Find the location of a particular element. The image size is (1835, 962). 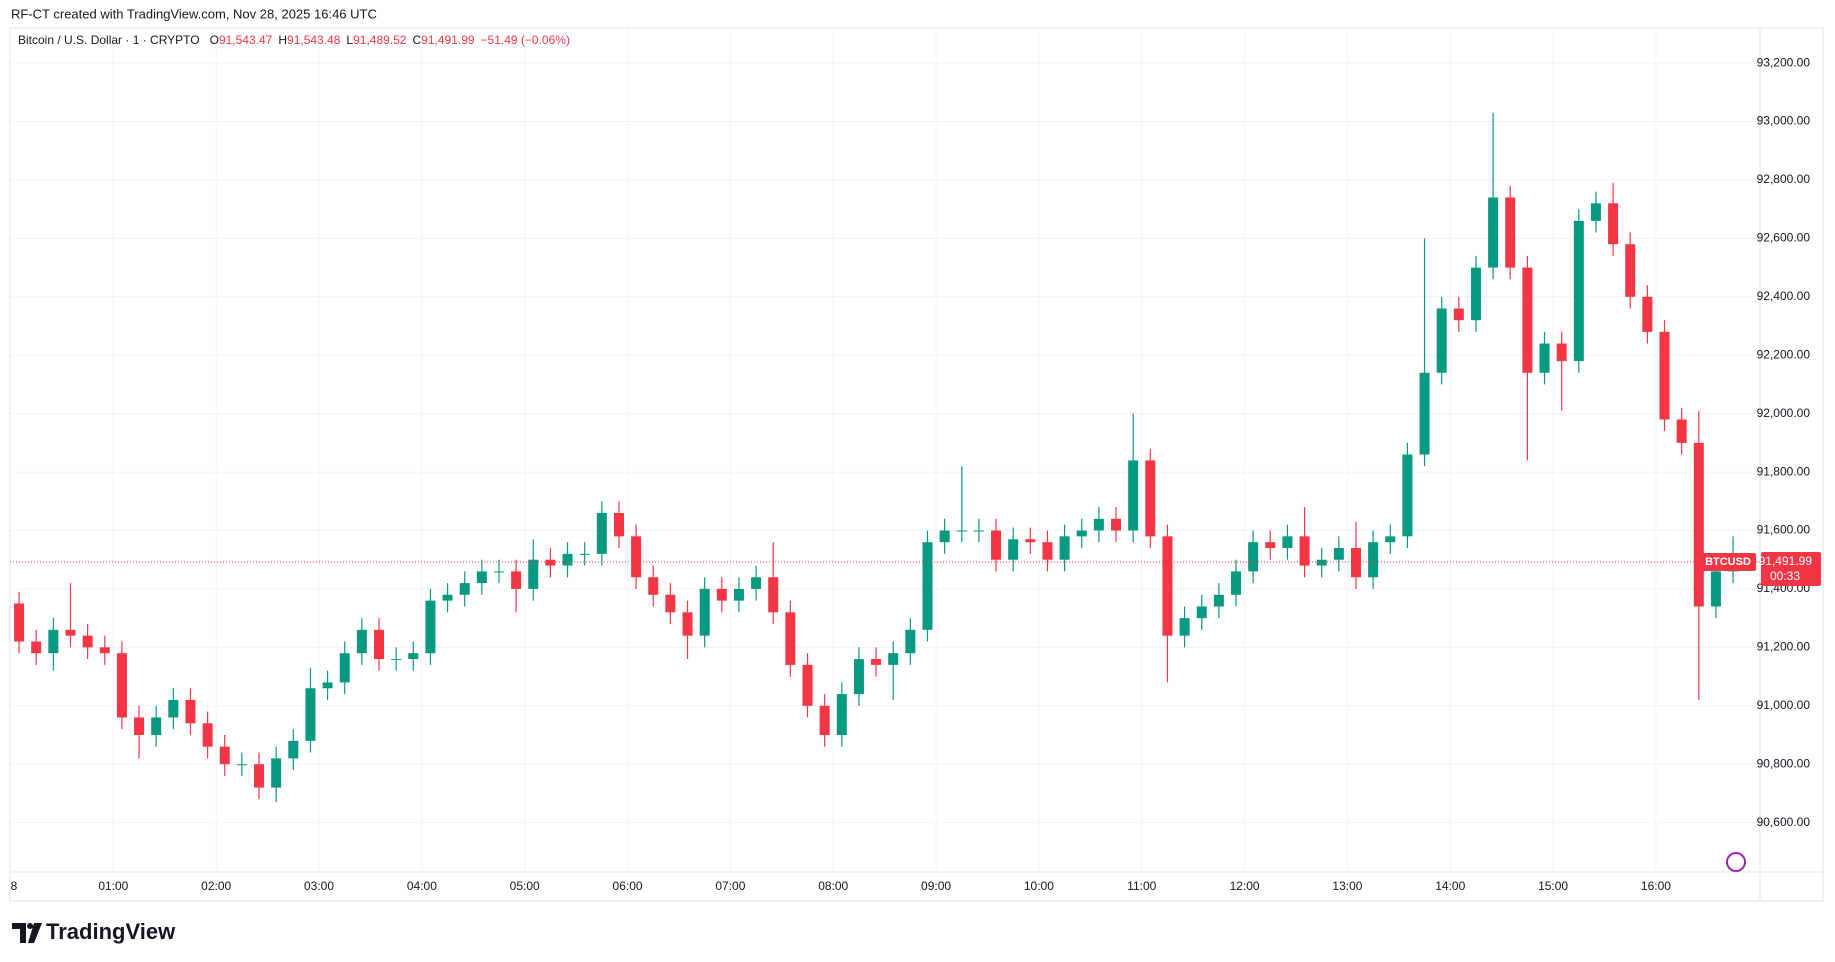

x-tick-label: 03:00 is located at coordinates (319, 886).